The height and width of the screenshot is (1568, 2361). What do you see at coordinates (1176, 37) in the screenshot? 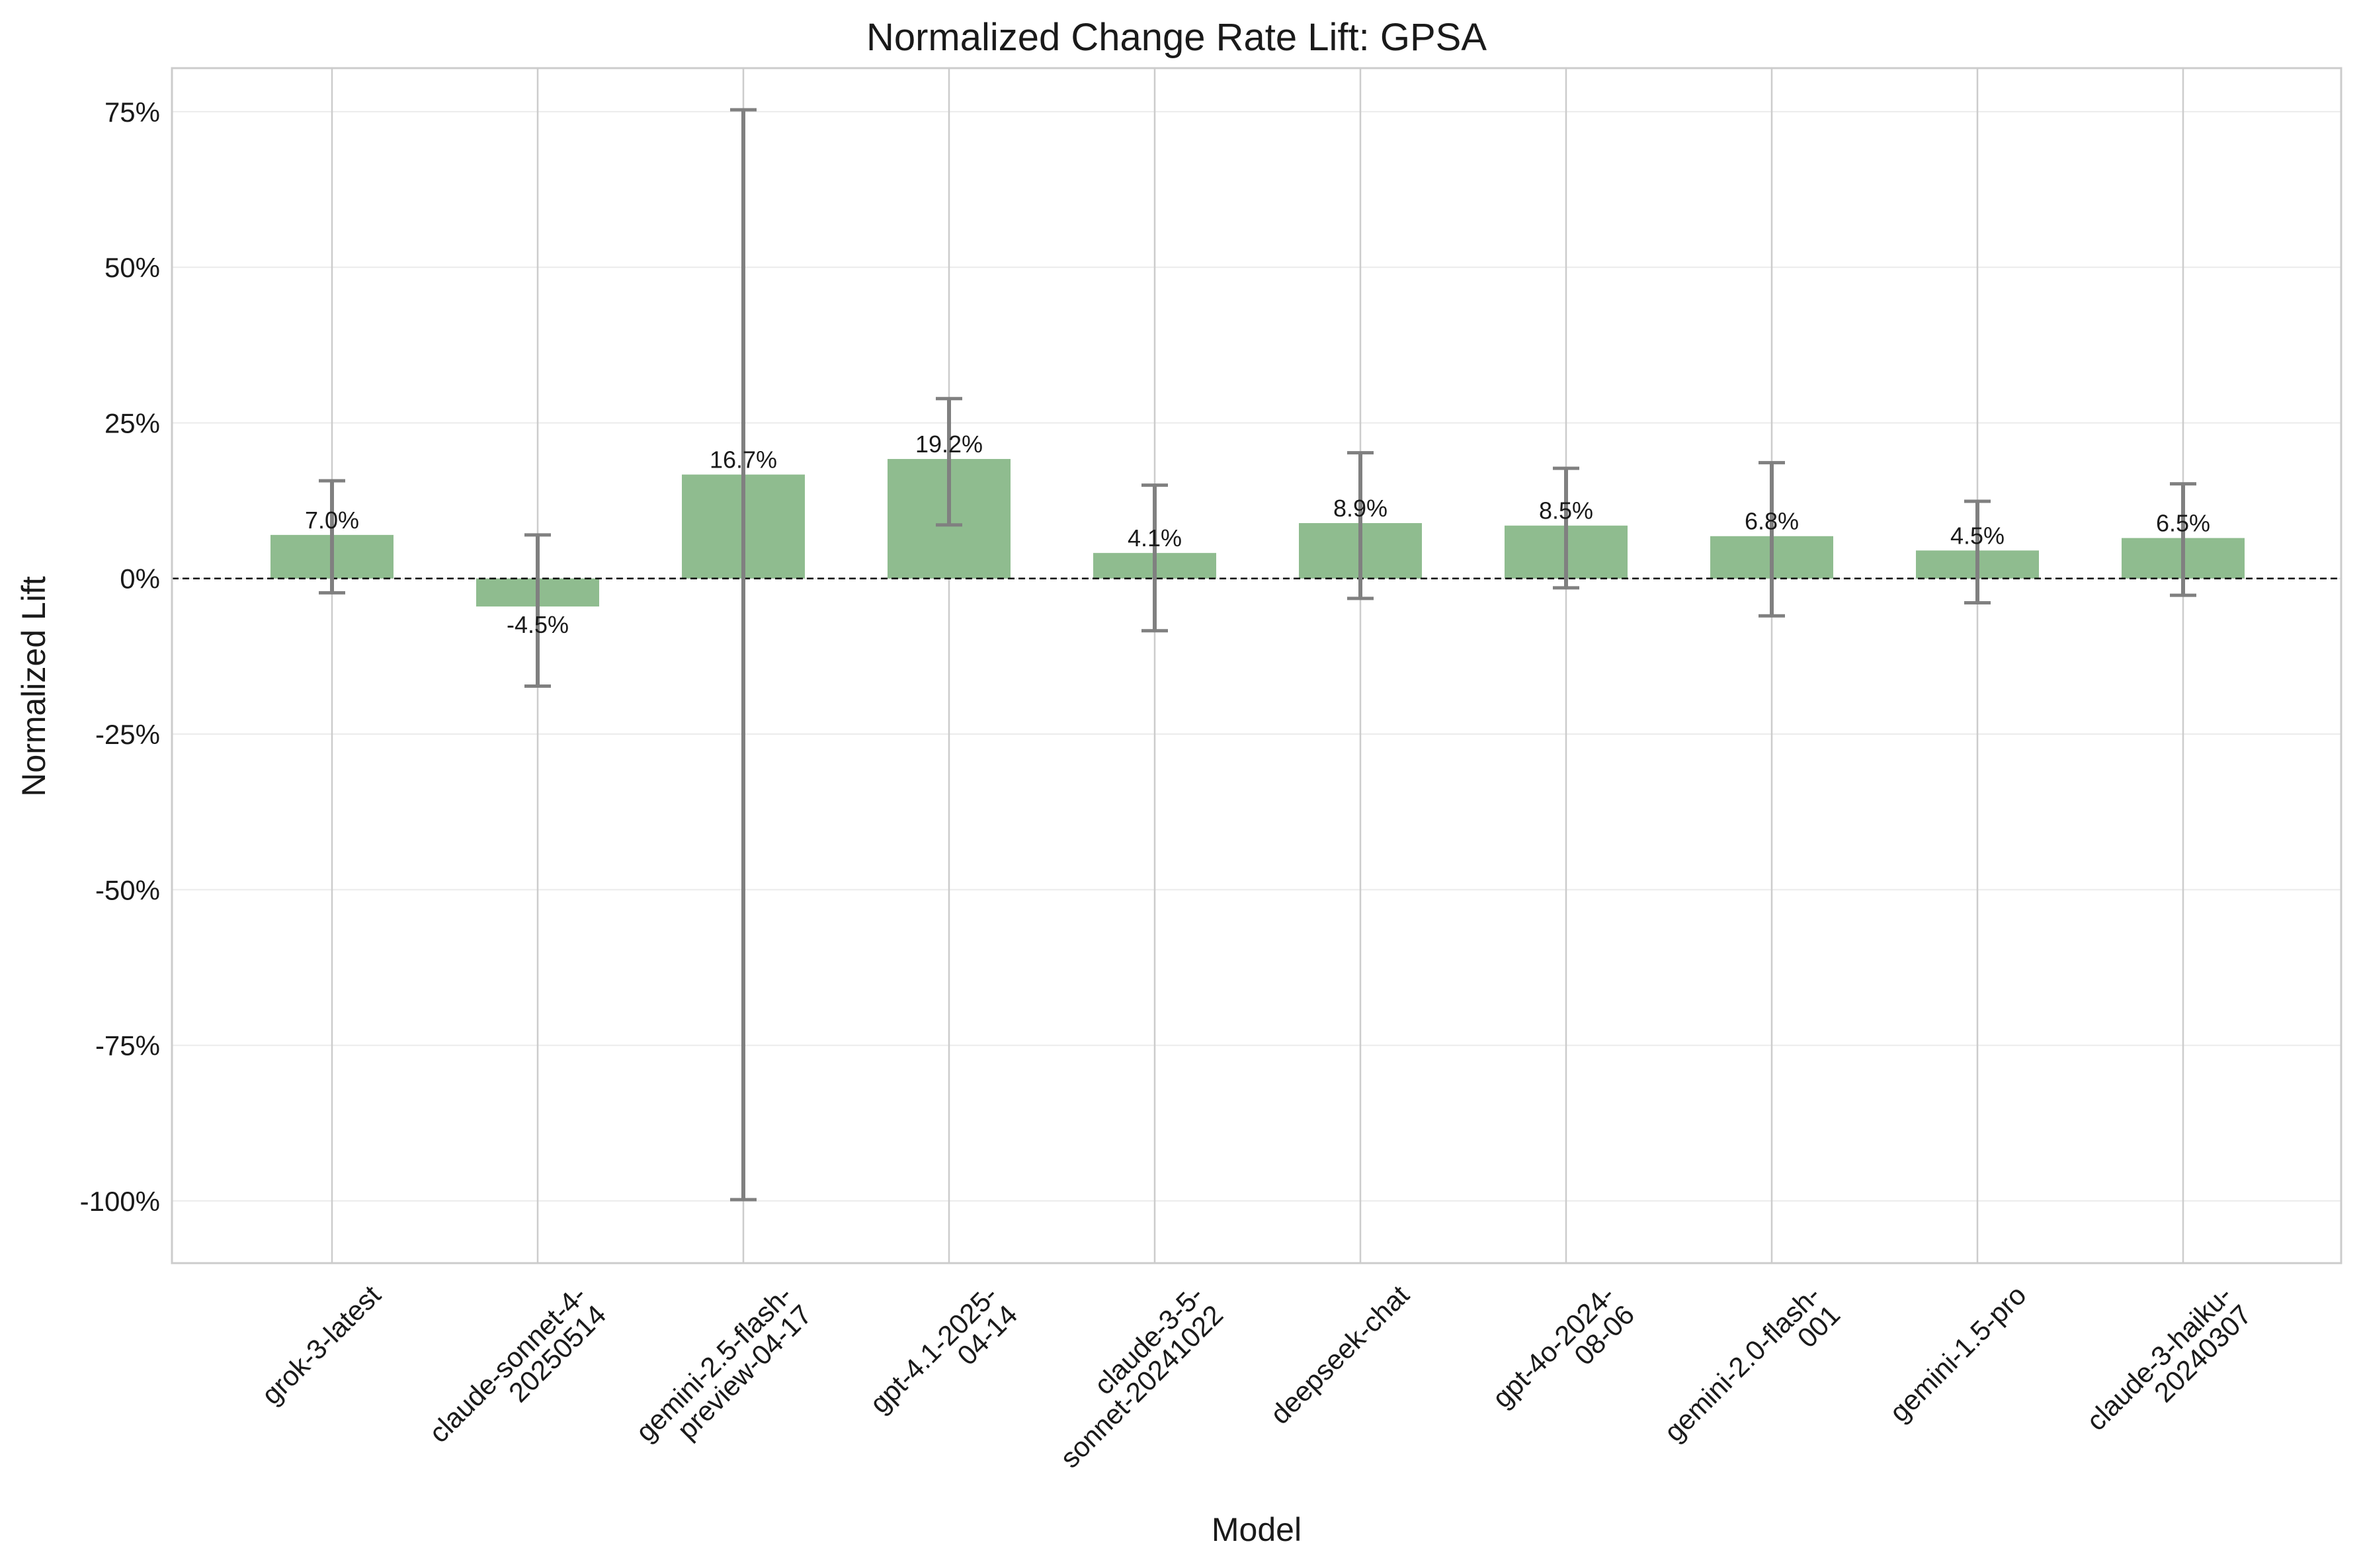
I see `chart-title: Normalized Change Rate Lift: GPSA` at bounding box center [1176, 37].